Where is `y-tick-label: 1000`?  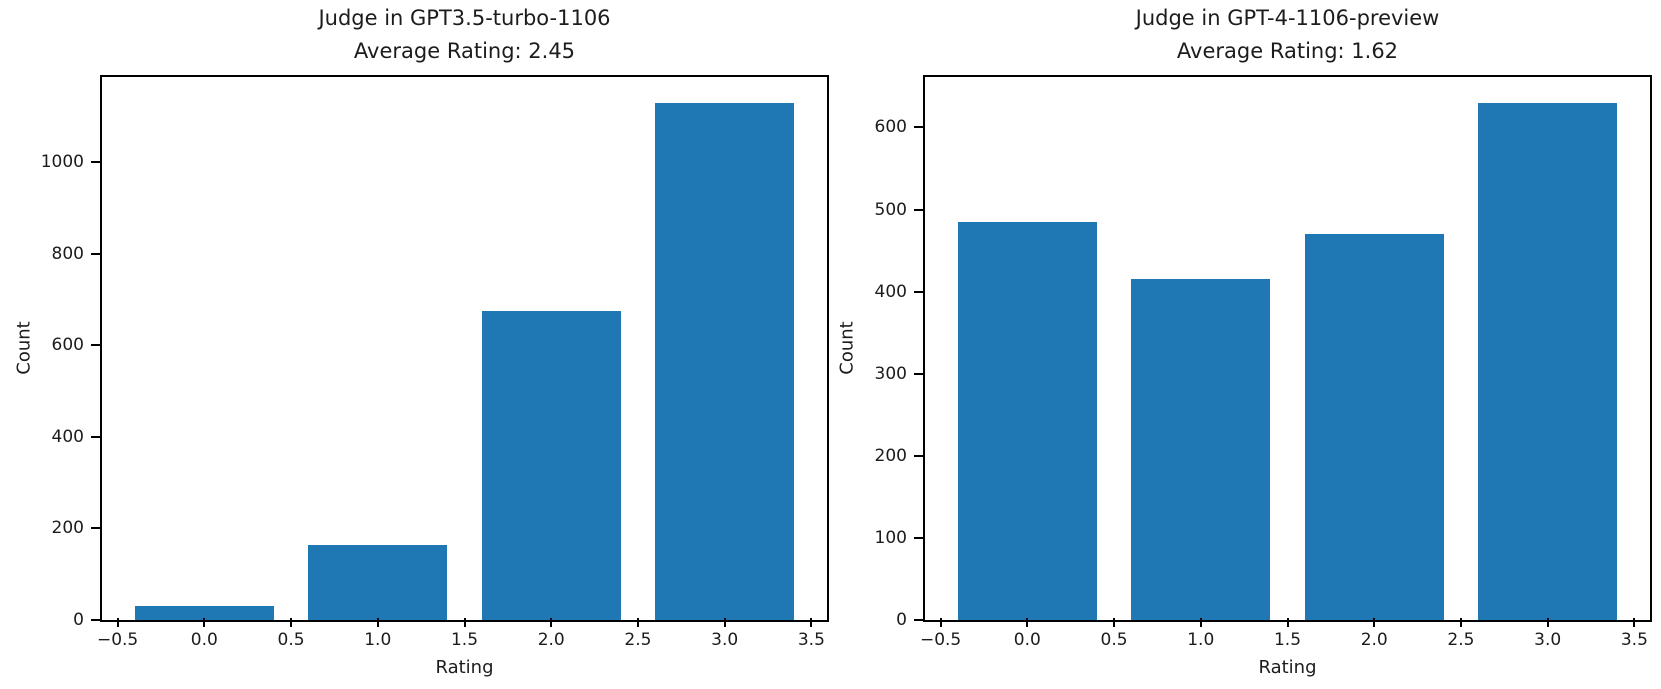
y-tick-label: 1000 is located at coordinates (62, 162).